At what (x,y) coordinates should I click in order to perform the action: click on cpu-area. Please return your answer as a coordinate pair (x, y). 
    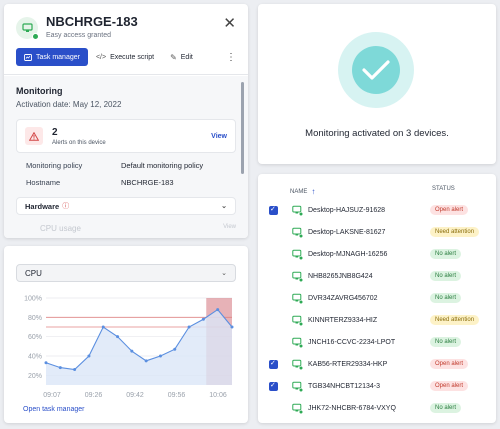
    Looking at the image, I should click on (139, 347).